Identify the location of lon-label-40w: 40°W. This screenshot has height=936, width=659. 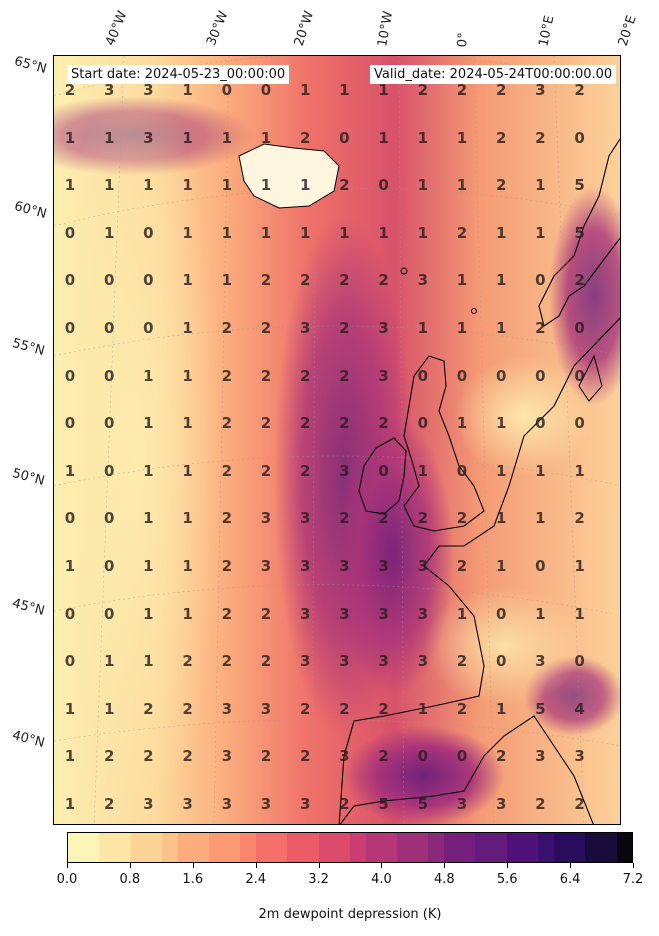
(117, 28).